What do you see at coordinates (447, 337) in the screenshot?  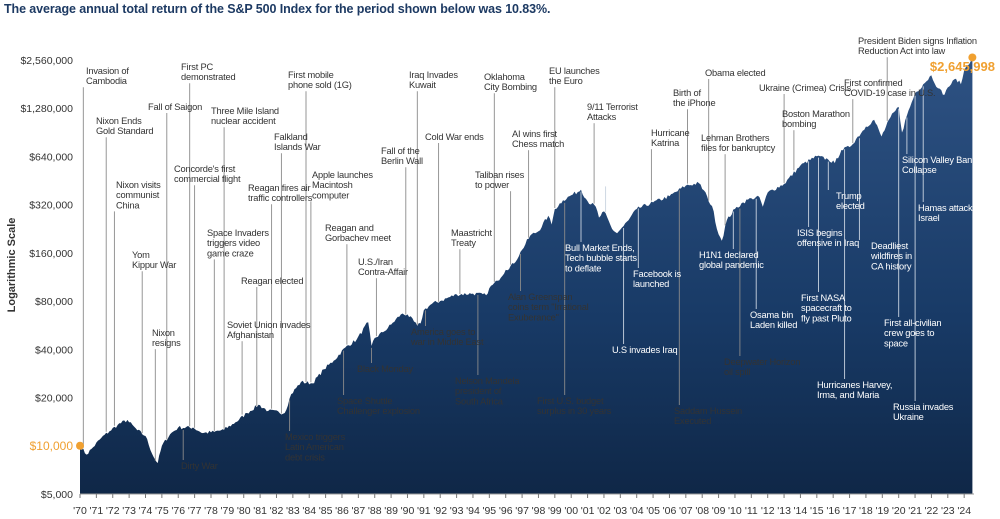 I see `event-annotation: America goes to war in Middle East` at bounding box center [447, 337].